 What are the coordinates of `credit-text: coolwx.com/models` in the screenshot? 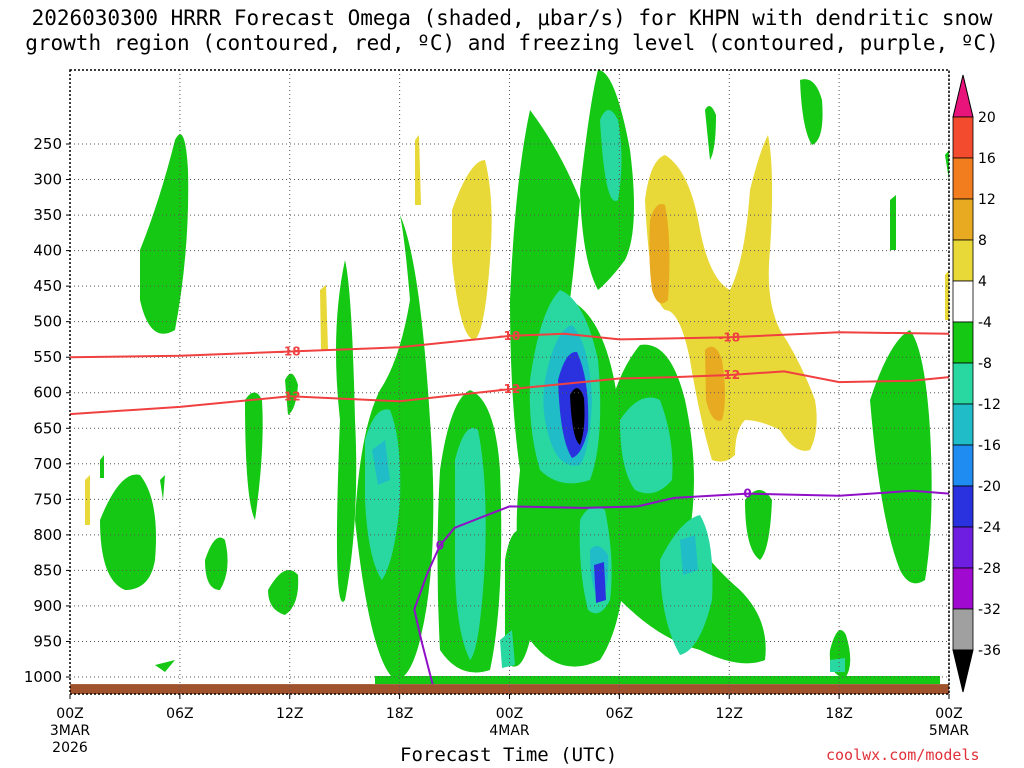 It's located at (903, 755).